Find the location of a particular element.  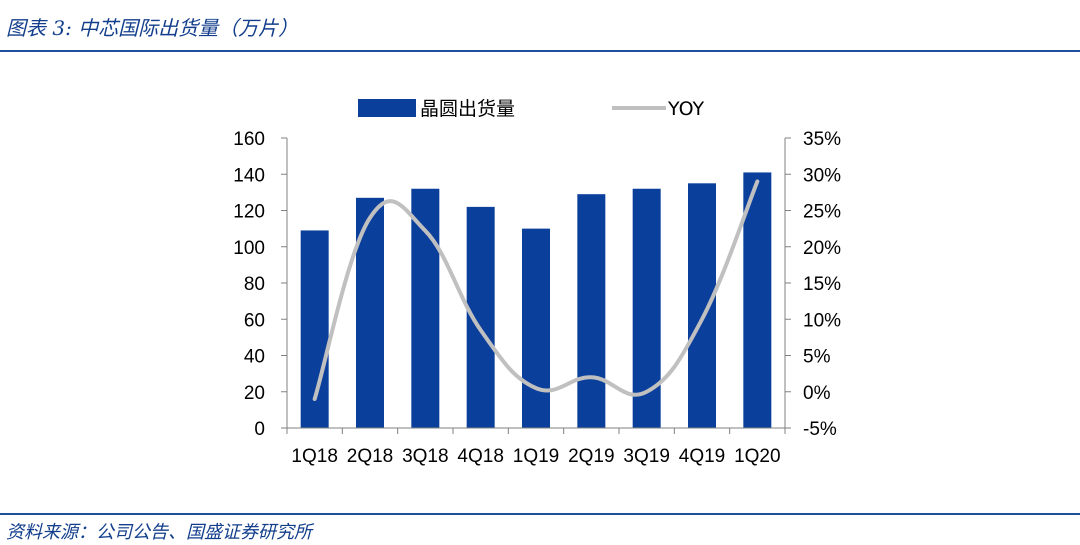

left-tick-label: 160 is located at coordinates (249, 139).